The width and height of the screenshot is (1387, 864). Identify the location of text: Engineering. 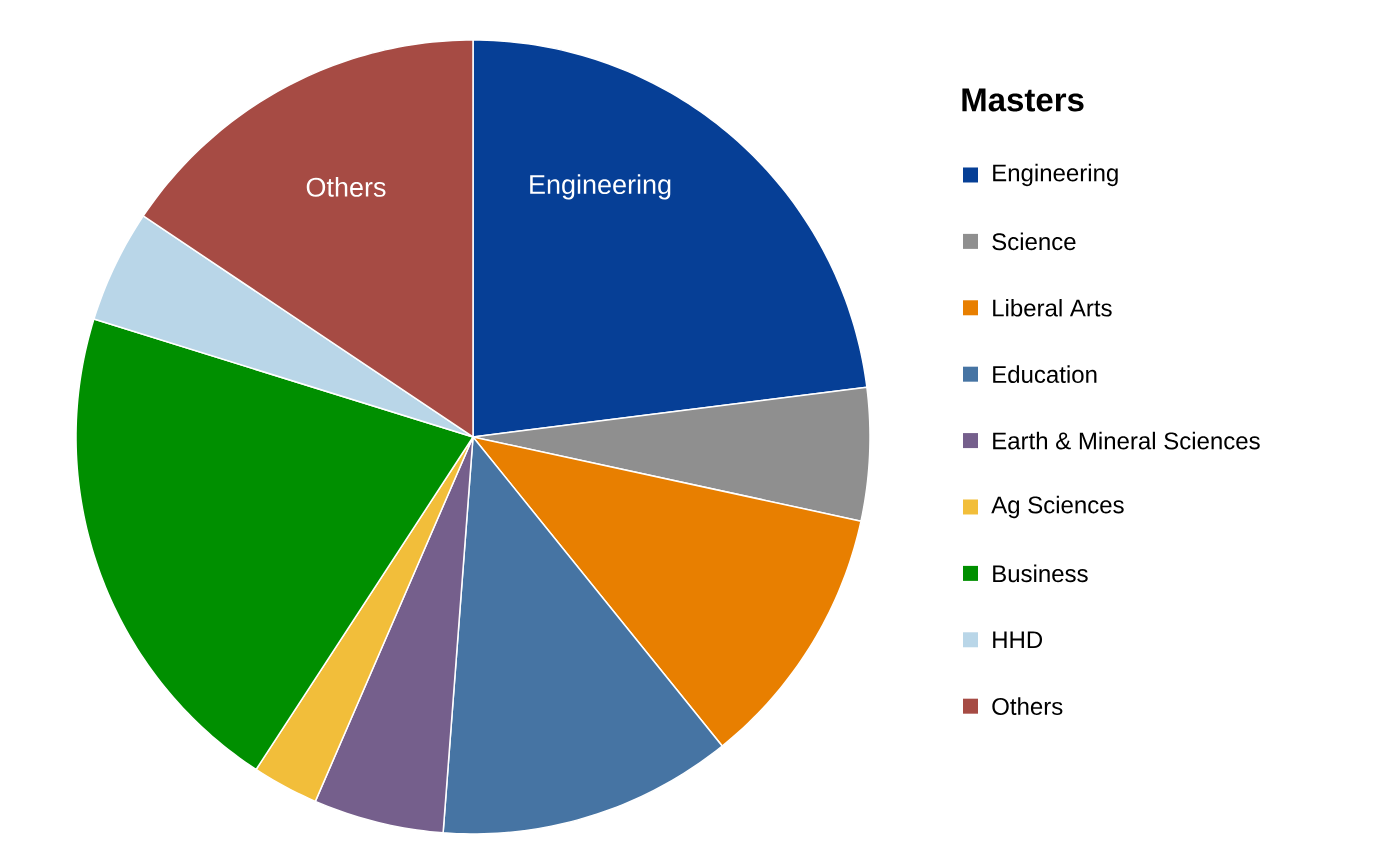
(600, 187).